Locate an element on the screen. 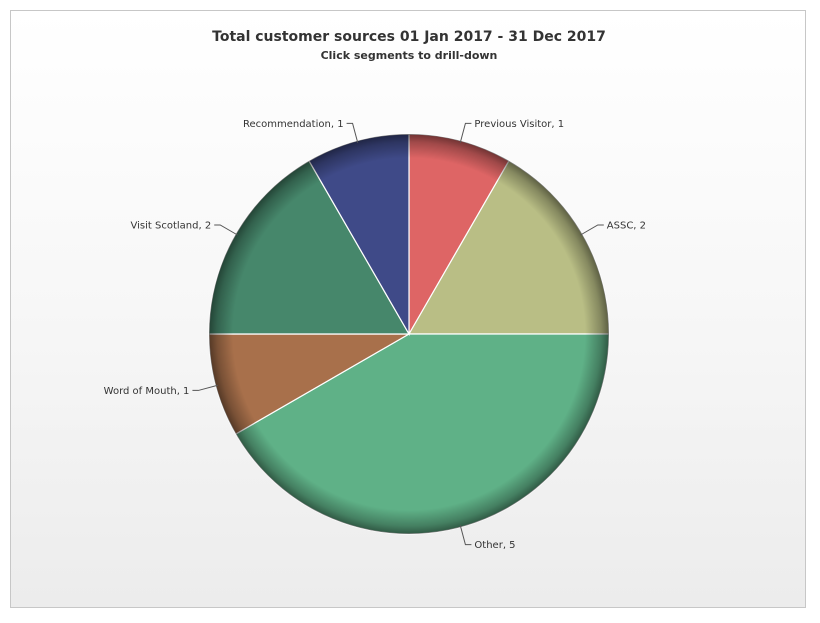  slice-label-visit-scotland: Visit Scotland, 2 is located at coordinates (171, 226).